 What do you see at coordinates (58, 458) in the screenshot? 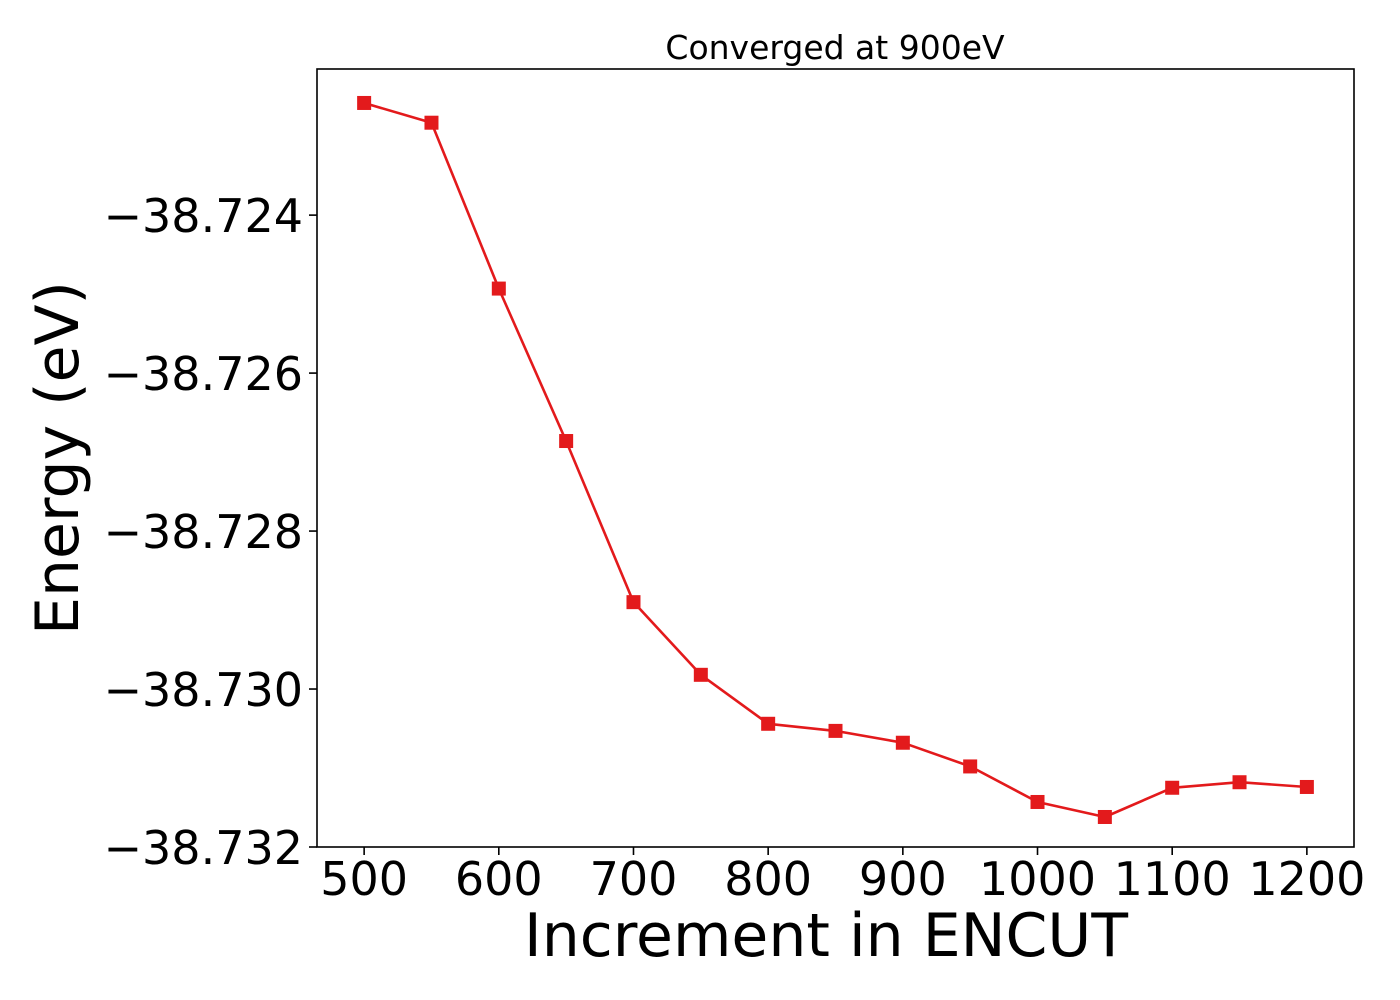
I see `y-axis-label: Energy (eV)` at bounding box center [58, 458].